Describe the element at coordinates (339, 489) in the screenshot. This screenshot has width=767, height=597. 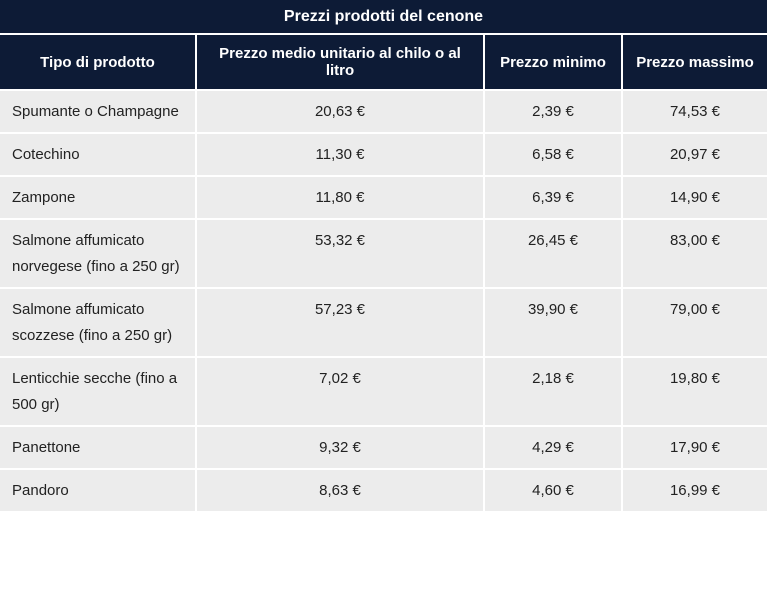
I see `avg-price-cell: 8,63 €` at that location.